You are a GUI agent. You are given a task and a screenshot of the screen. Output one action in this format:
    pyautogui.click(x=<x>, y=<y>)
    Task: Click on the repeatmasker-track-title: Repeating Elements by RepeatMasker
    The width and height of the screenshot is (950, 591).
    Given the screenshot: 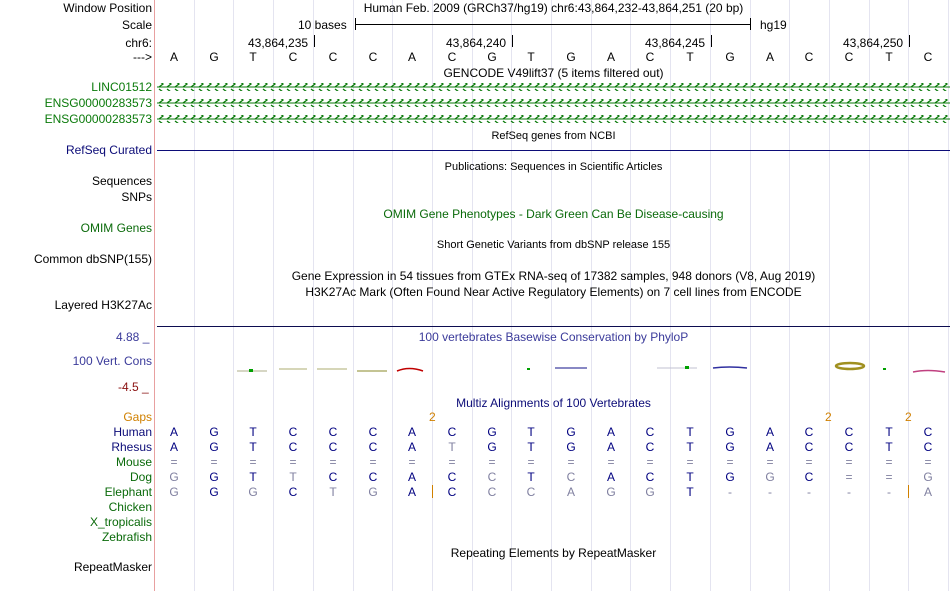 What is the action you would take?
    pyautogui.click(x=553, y=553)
    